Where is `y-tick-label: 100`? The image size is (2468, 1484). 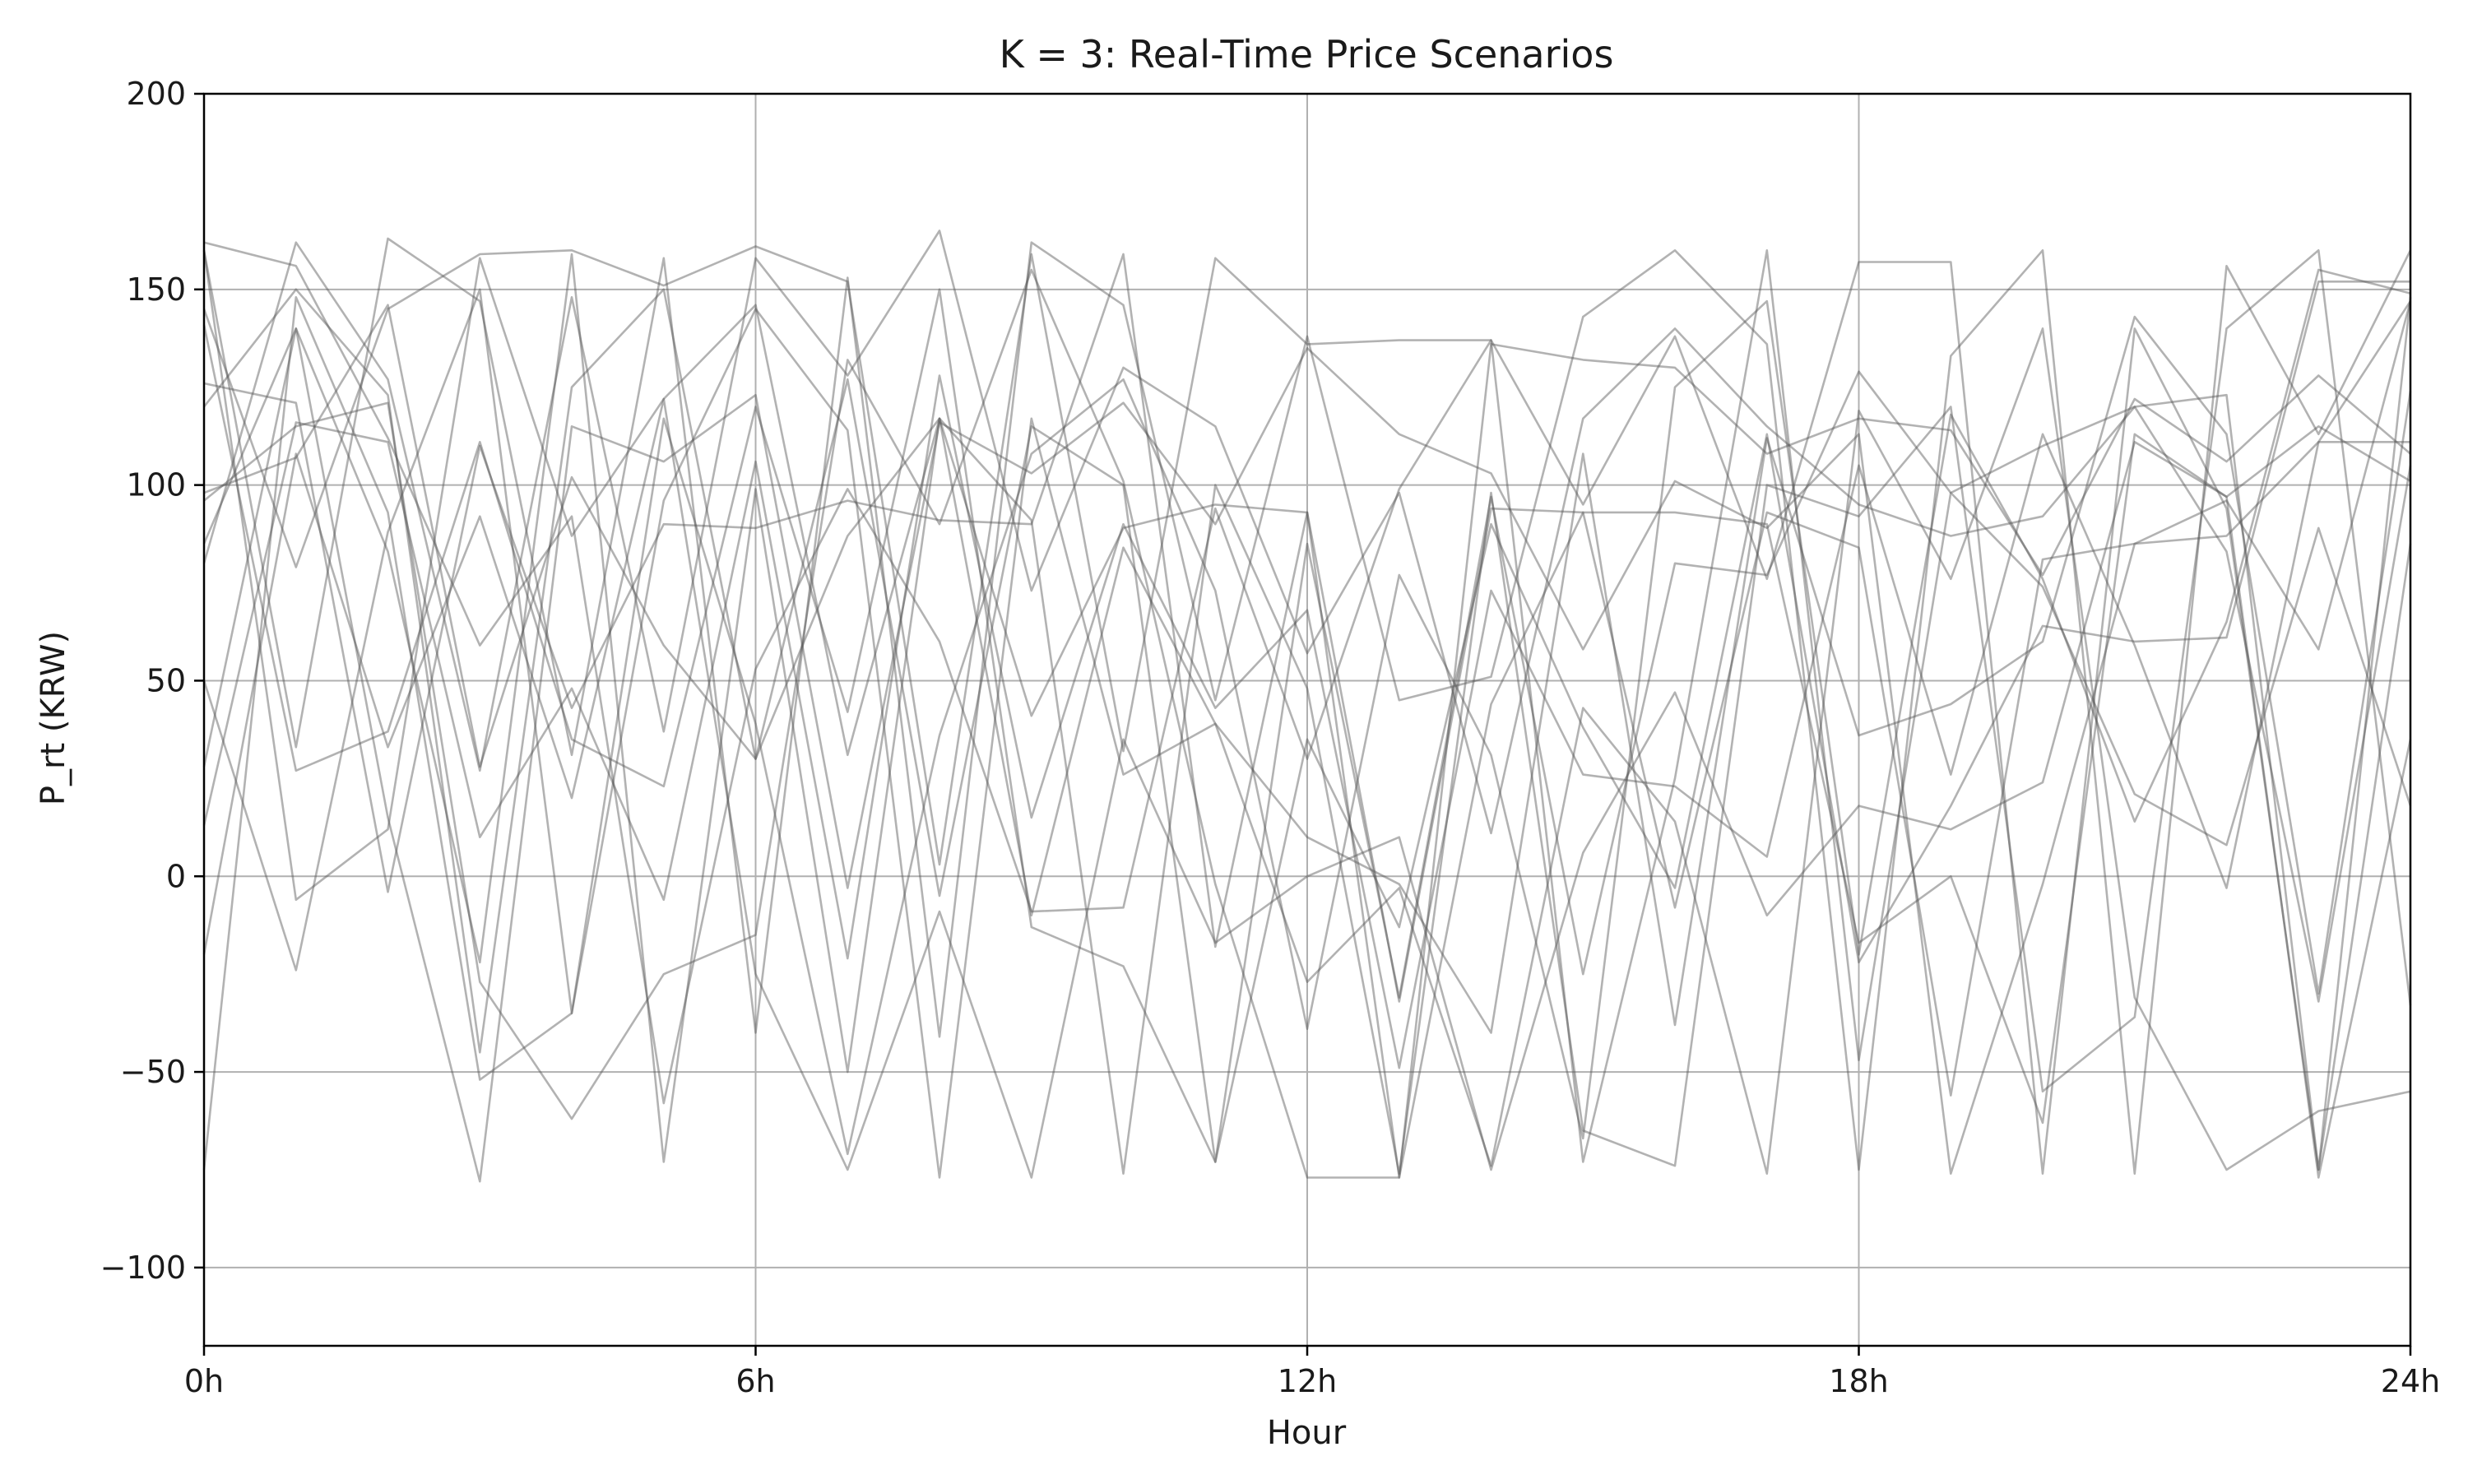
y-tick-label: 100 is located at coordinates (156, 485).